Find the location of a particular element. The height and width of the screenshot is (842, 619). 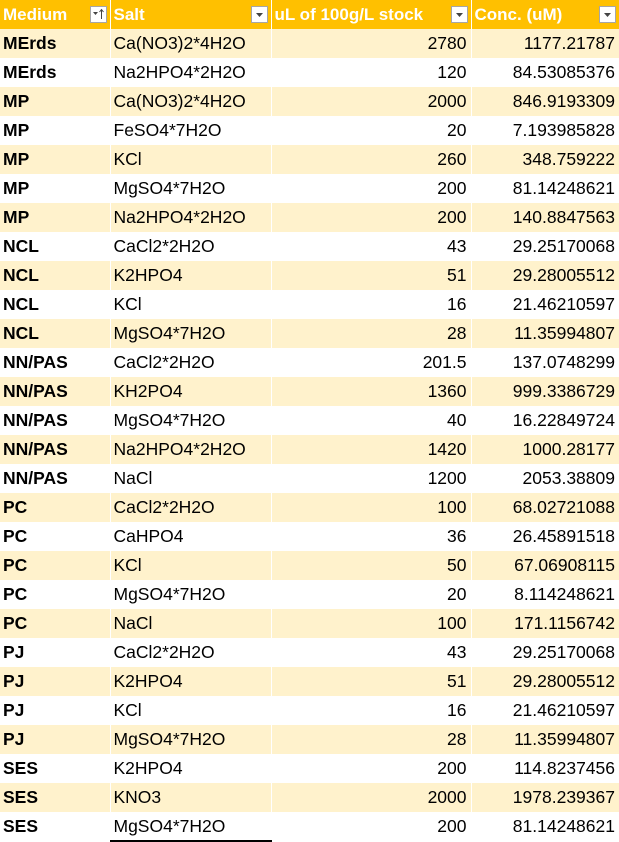

cell-conc: 114.8237456 is located at coordinates (545, 768).